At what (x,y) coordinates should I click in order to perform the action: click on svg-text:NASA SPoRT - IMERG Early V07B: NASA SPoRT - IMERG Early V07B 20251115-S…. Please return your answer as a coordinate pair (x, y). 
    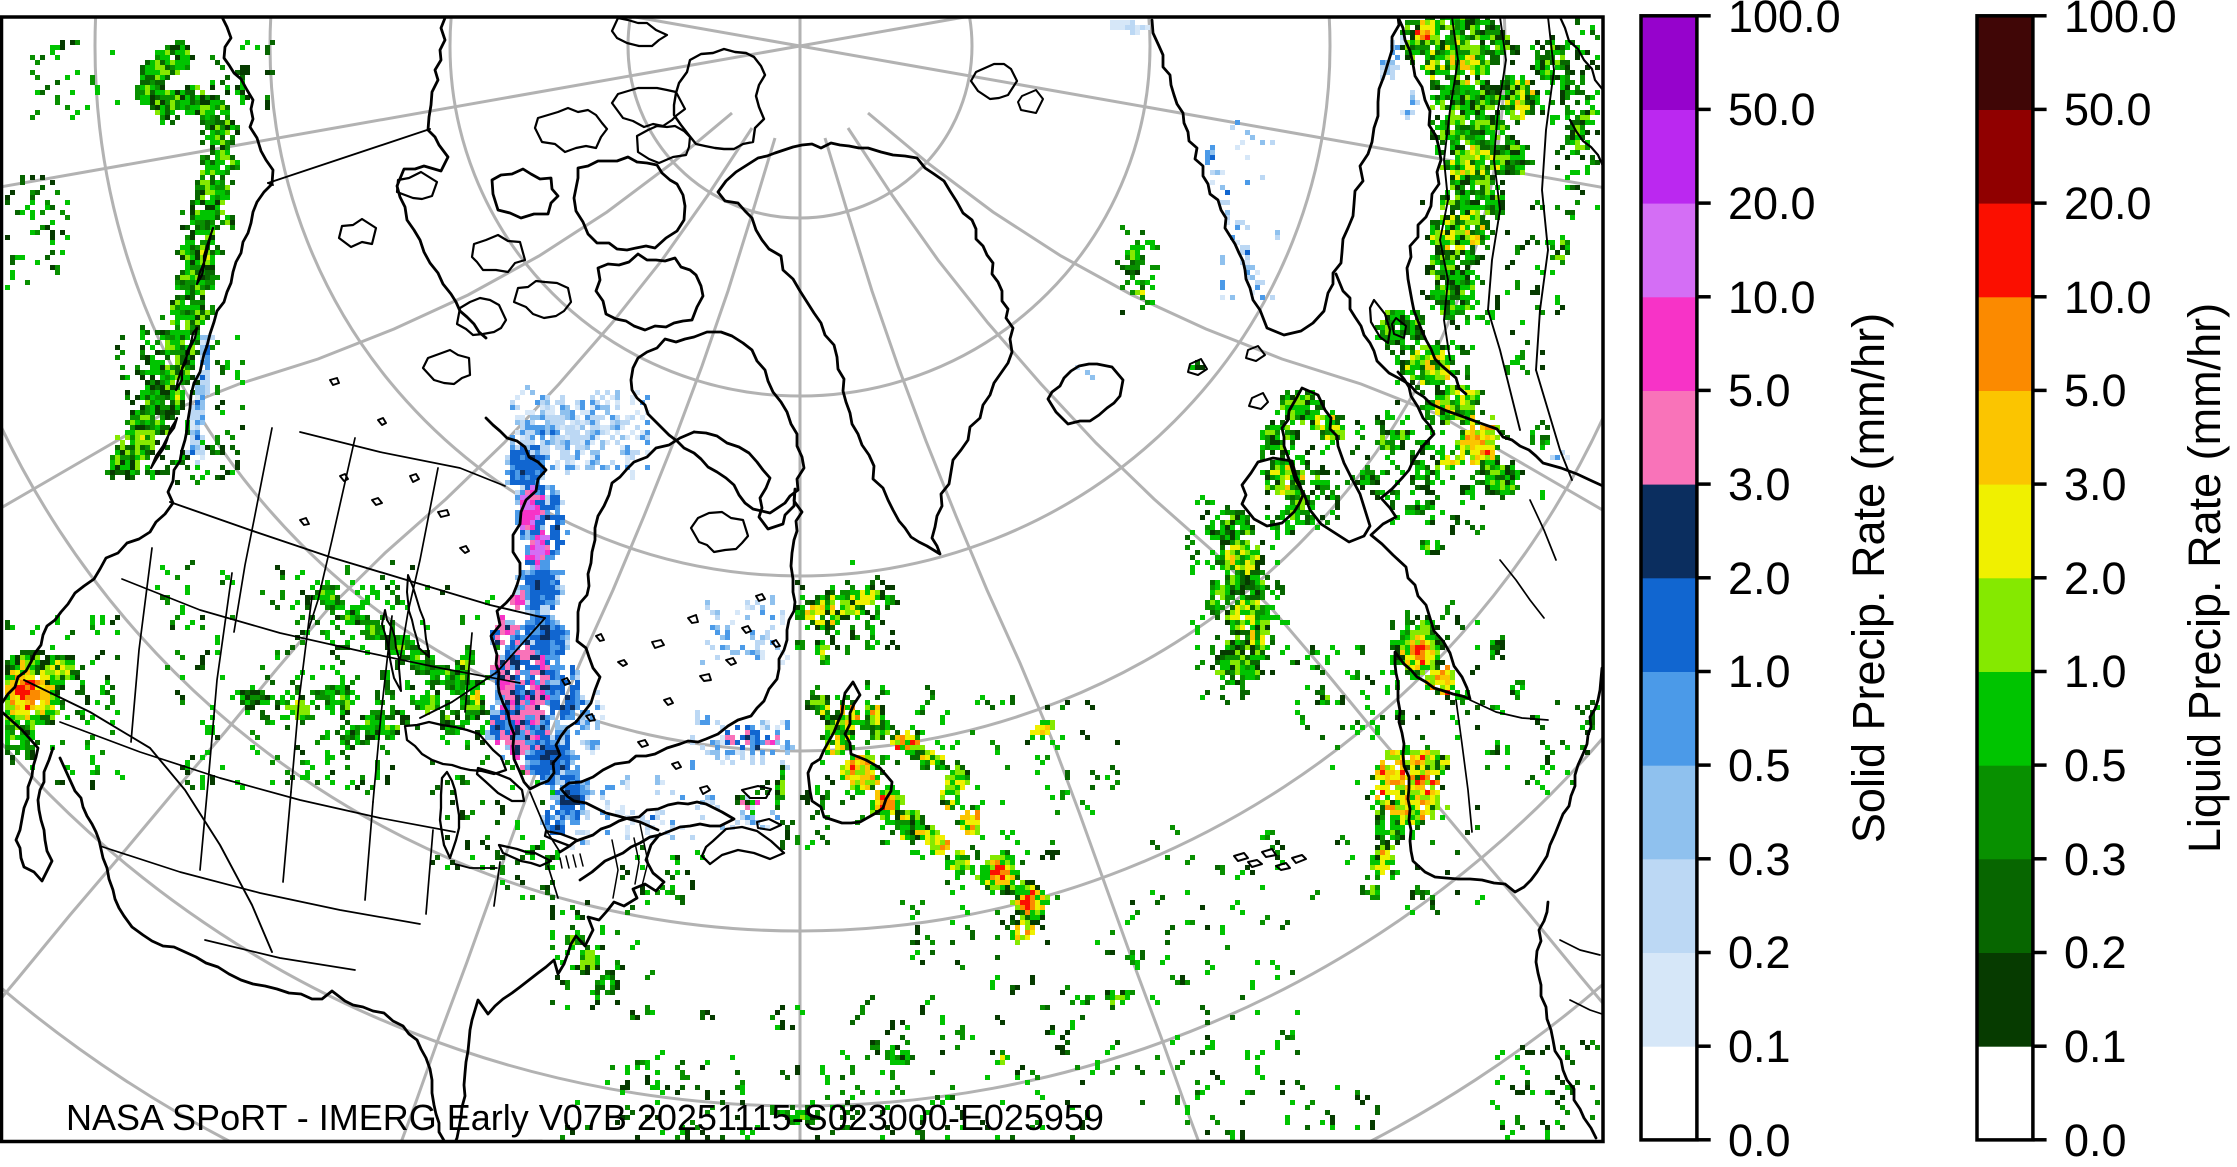
    Looking at the image, I should click on (585, 1117).